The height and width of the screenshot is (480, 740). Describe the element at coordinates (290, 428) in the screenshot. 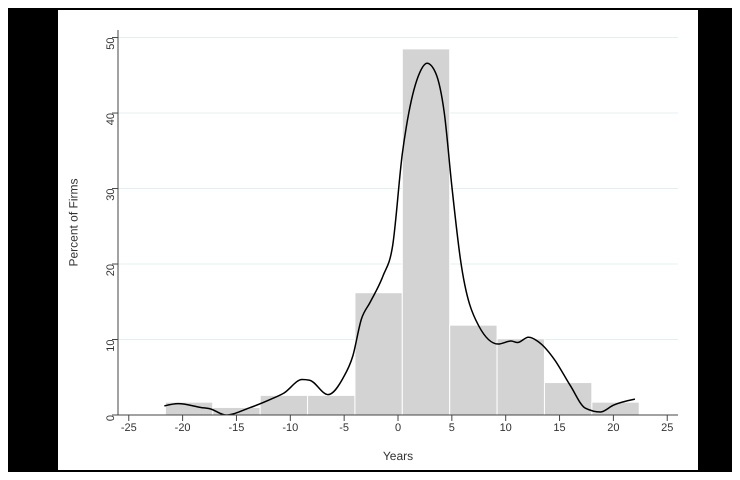

I see `x-tick-label: -10` at that location.